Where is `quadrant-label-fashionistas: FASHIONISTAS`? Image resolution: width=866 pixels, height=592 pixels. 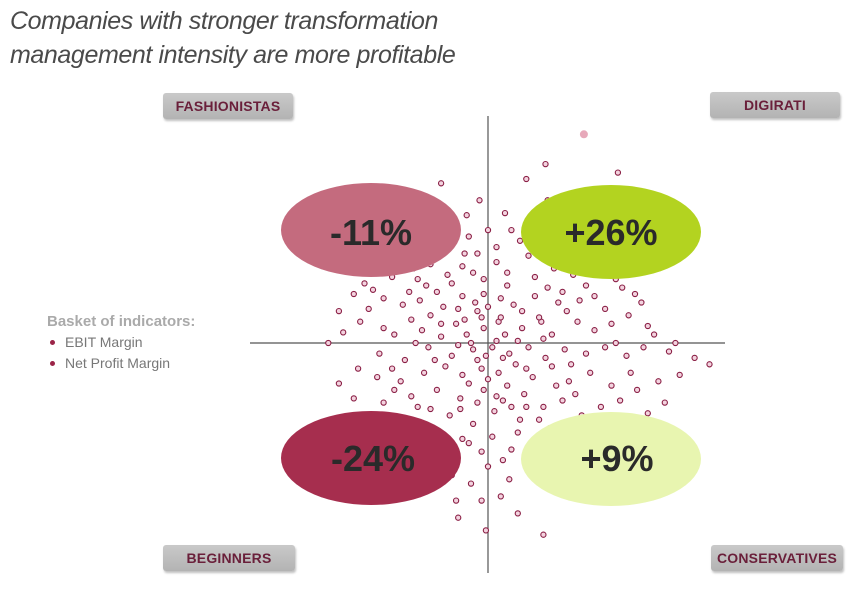 quadrant-label-fashionistas: FASHIONISTAS is located at coordinates (228, 106).